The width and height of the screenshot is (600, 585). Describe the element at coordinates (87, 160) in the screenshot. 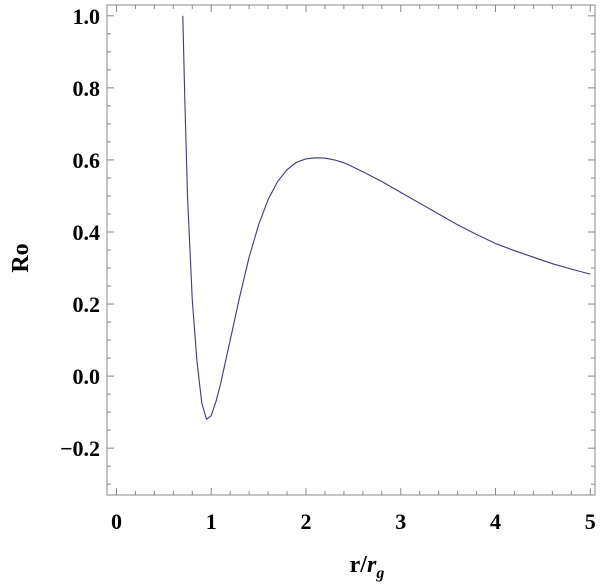

I see `y-tick-label: 0.6` at that location.